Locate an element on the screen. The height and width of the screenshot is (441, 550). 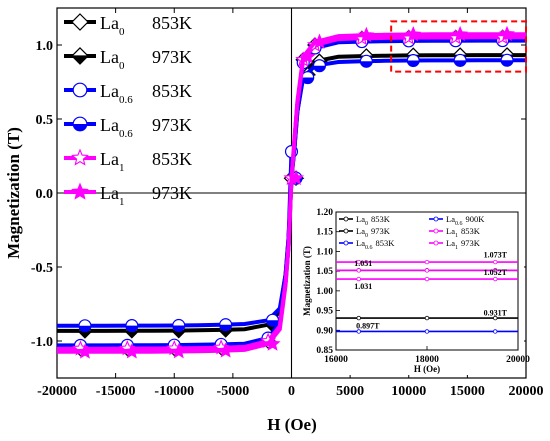
inset-annotation: 1.052T is located at coordinates (496, 272).